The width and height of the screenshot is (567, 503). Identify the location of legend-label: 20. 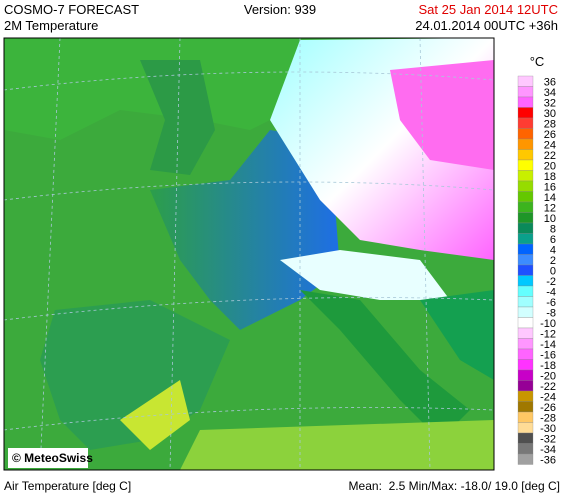
(550, 167).